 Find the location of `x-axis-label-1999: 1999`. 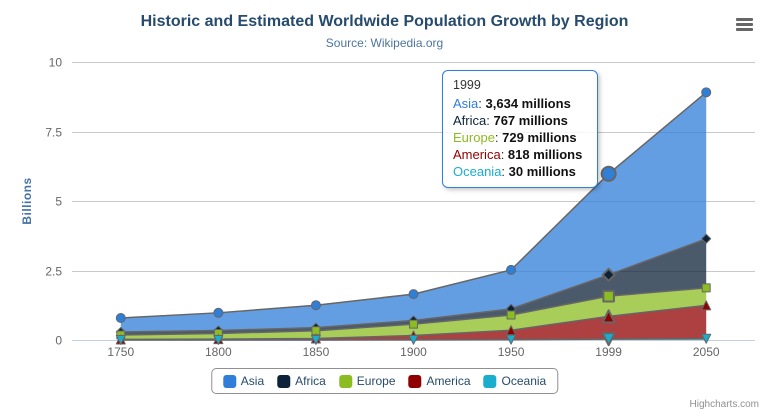

x-axis-label-1999: 1999 is located at coordinates (608, 352).